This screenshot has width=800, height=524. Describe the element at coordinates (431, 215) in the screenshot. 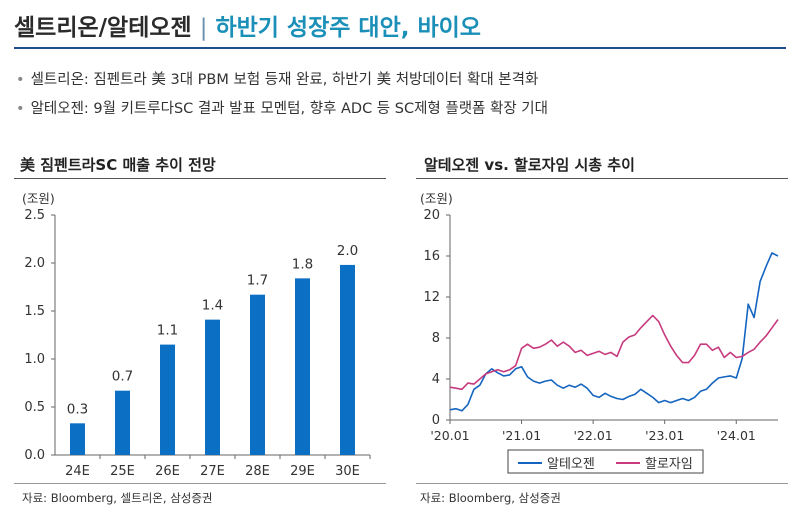

I see `line-y-tick-label: 20` at that location.